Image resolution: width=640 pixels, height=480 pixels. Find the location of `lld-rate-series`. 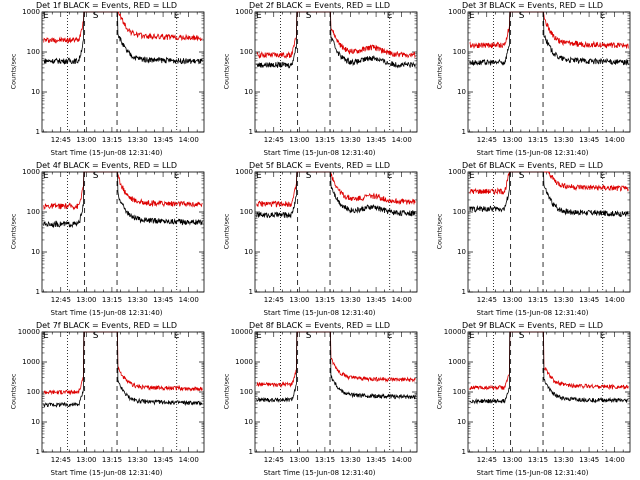

lld-rate-series is located at coordinates (549, 30).